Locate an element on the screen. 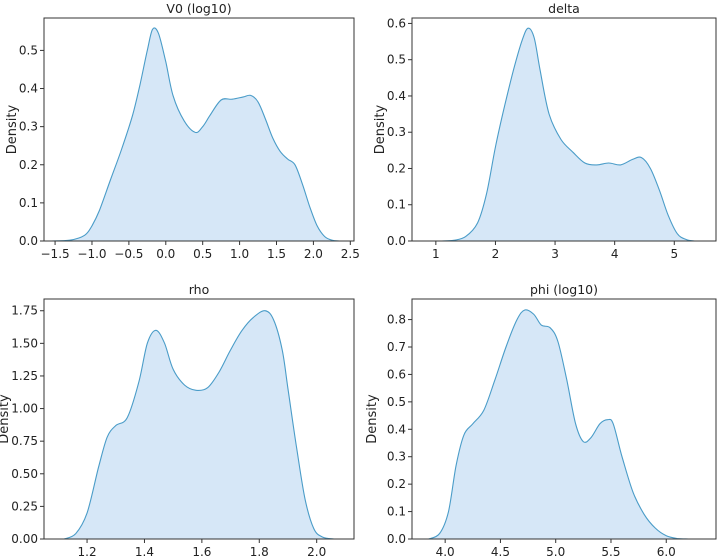 The image size is (720, 557). phi-ytick-label: 0.6 is located at coordinates (396, 374).